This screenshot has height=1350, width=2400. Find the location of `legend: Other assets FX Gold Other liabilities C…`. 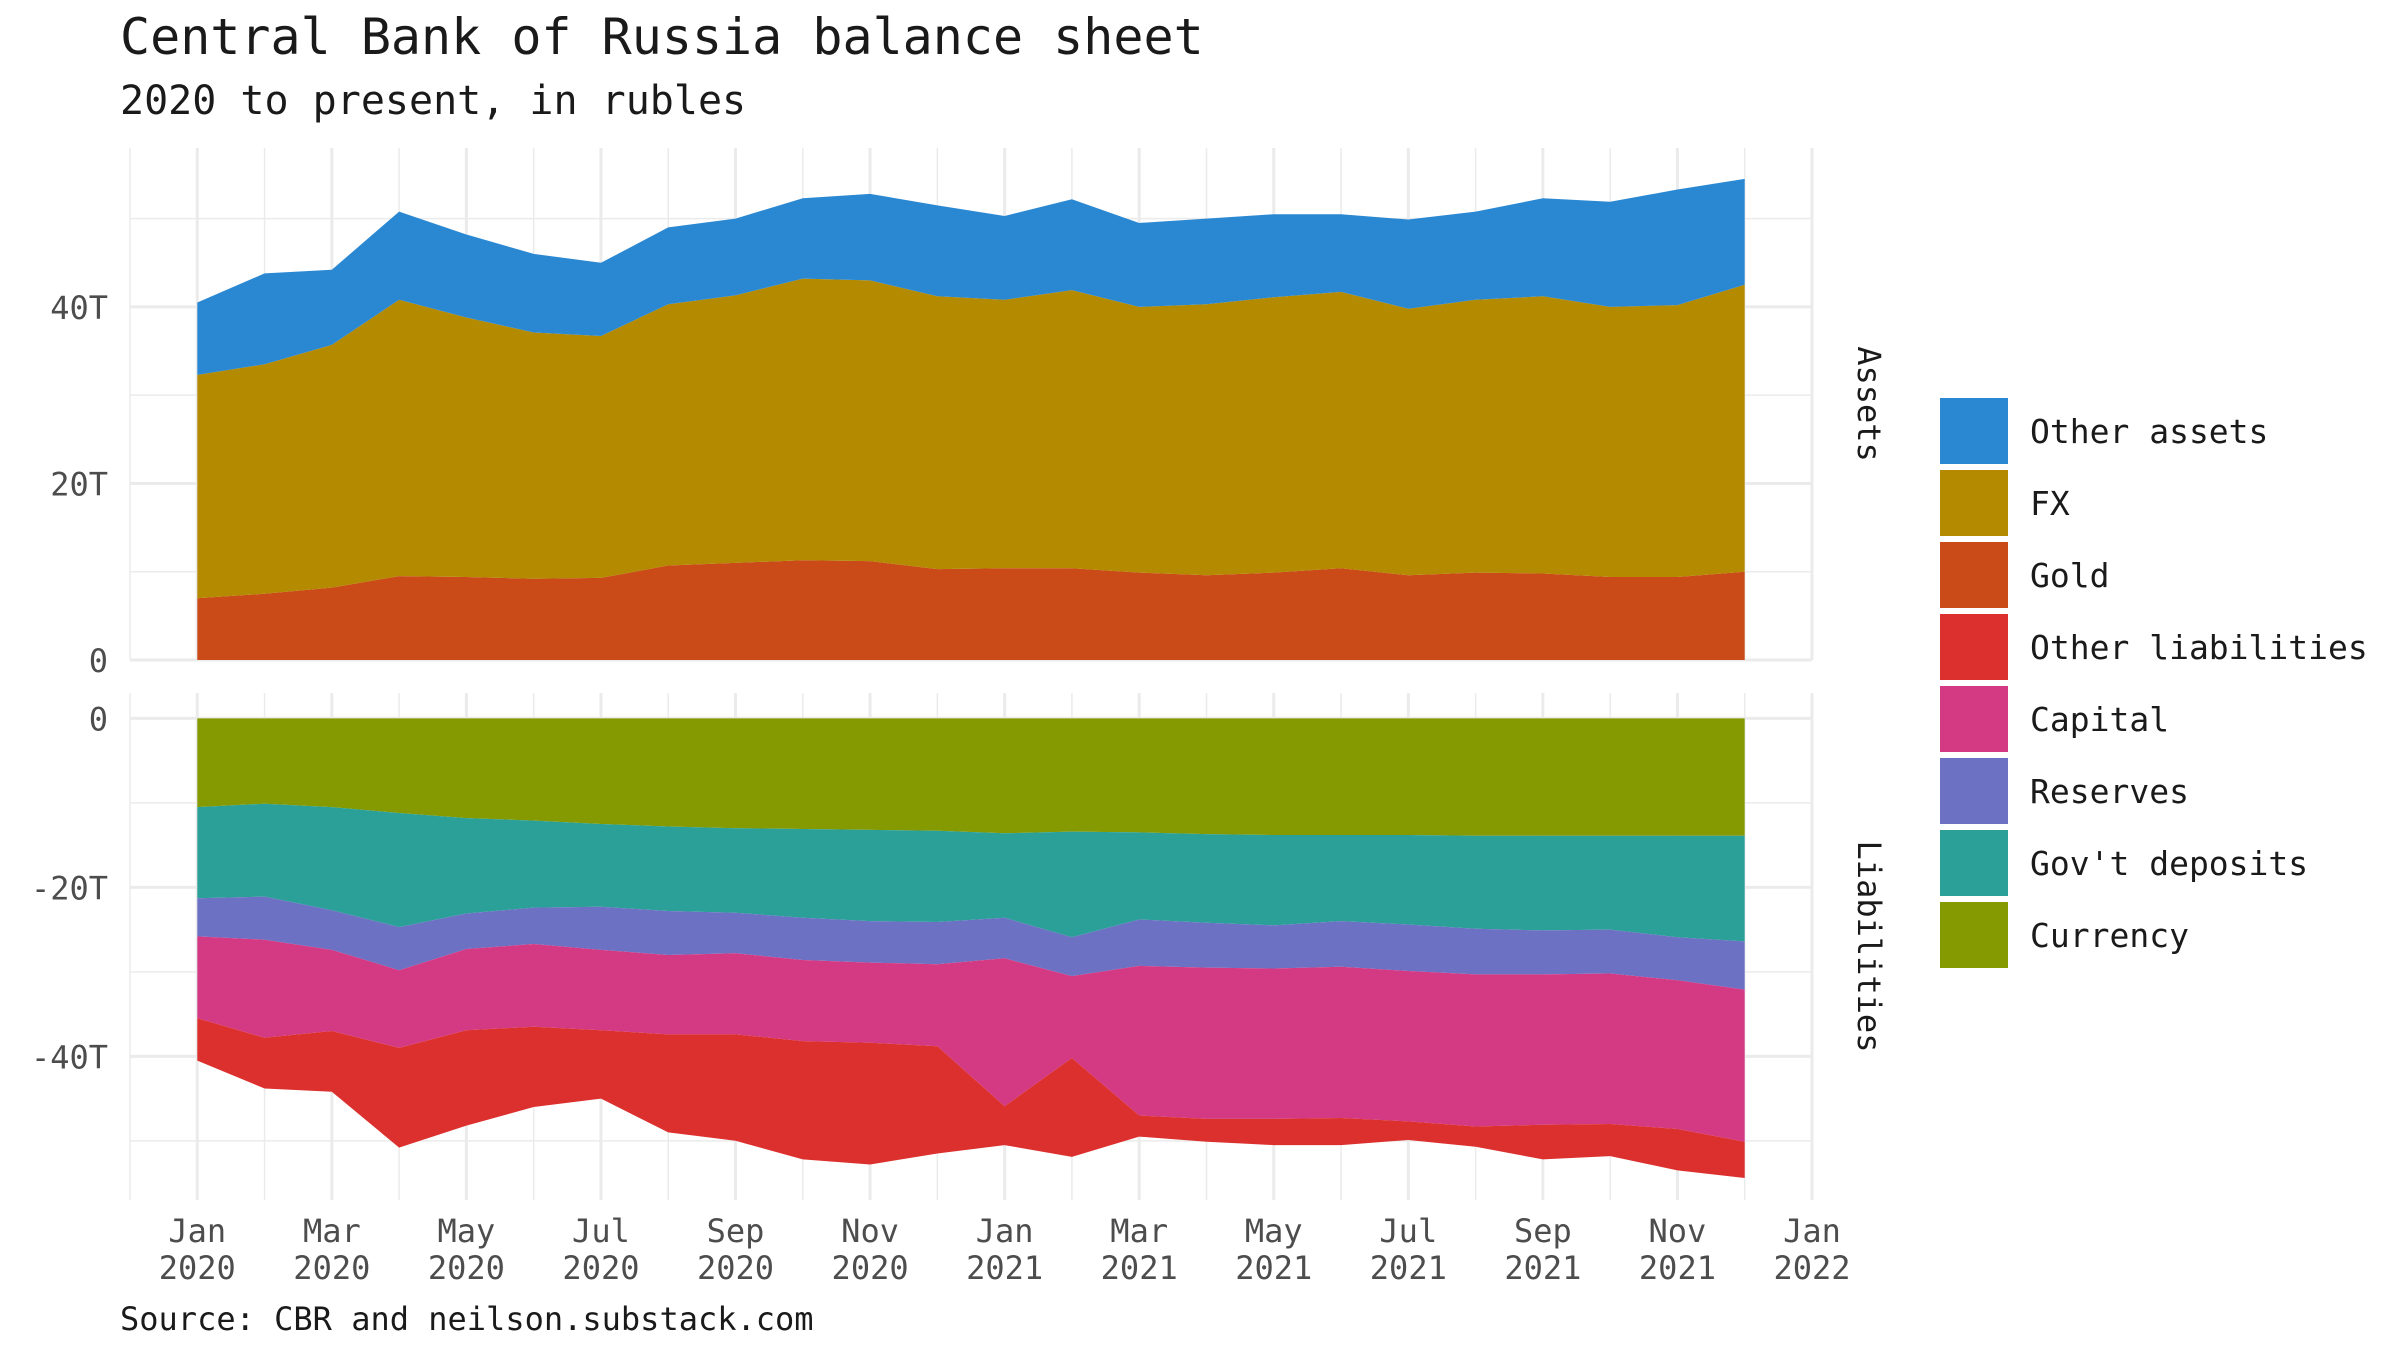

legend: Other assets FX Gold Other liabilities C… is located at coordinates (2154, 683).